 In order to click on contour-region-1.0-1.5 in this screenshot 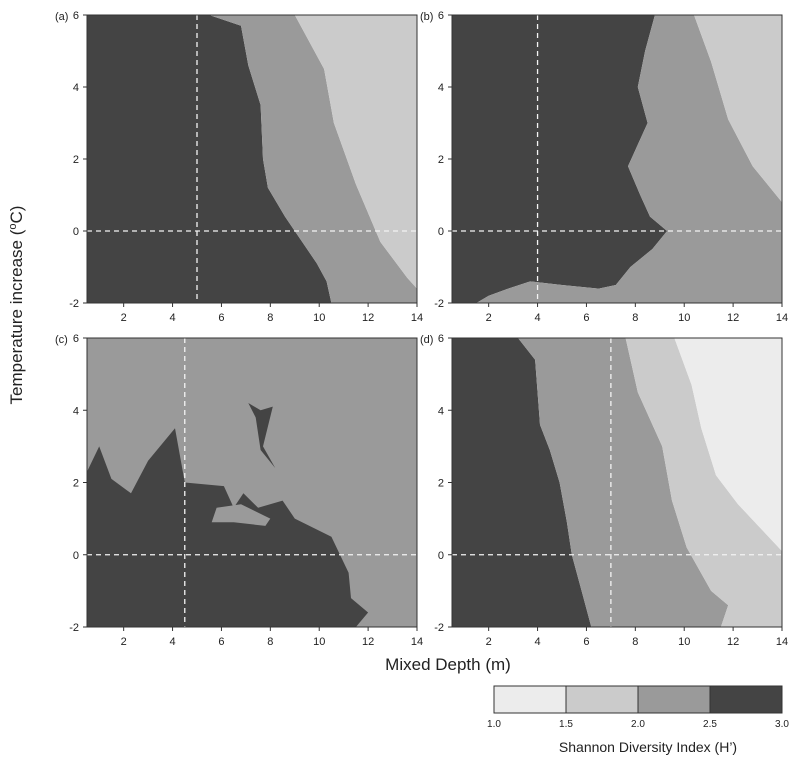, I will do `click(728, 445)`.